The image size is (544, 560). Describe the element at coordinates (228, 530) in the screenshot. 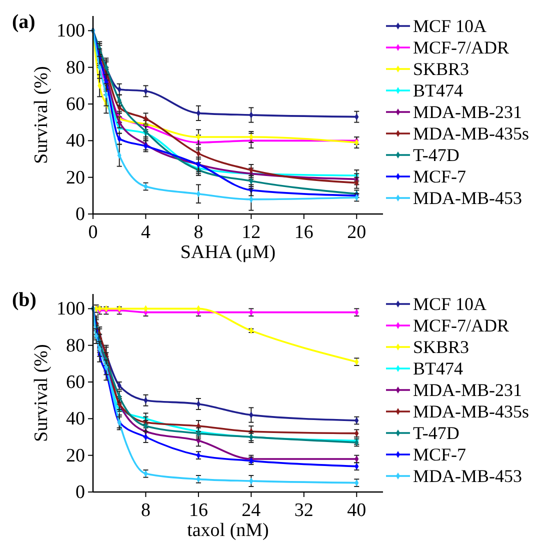

I see `x-axis-title: taxol (nM)` at that location.